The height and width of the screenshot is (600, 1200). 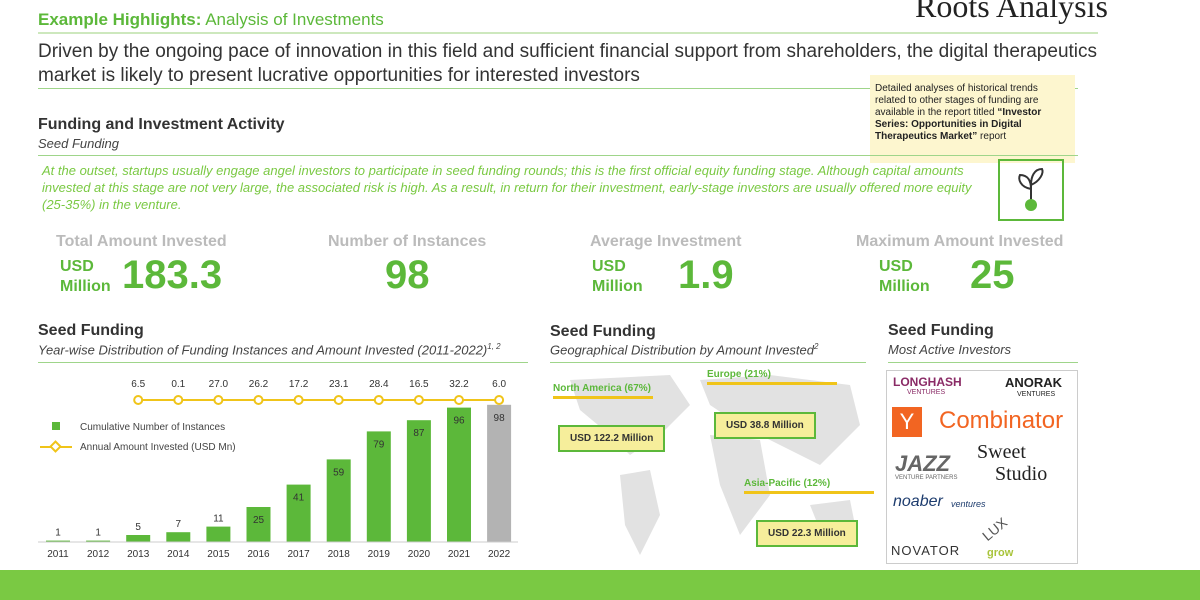 What do you see at coordinates (926, 550) in the screenshot?
I see `logo: NOVATOR` at bounding box center [926, 550].